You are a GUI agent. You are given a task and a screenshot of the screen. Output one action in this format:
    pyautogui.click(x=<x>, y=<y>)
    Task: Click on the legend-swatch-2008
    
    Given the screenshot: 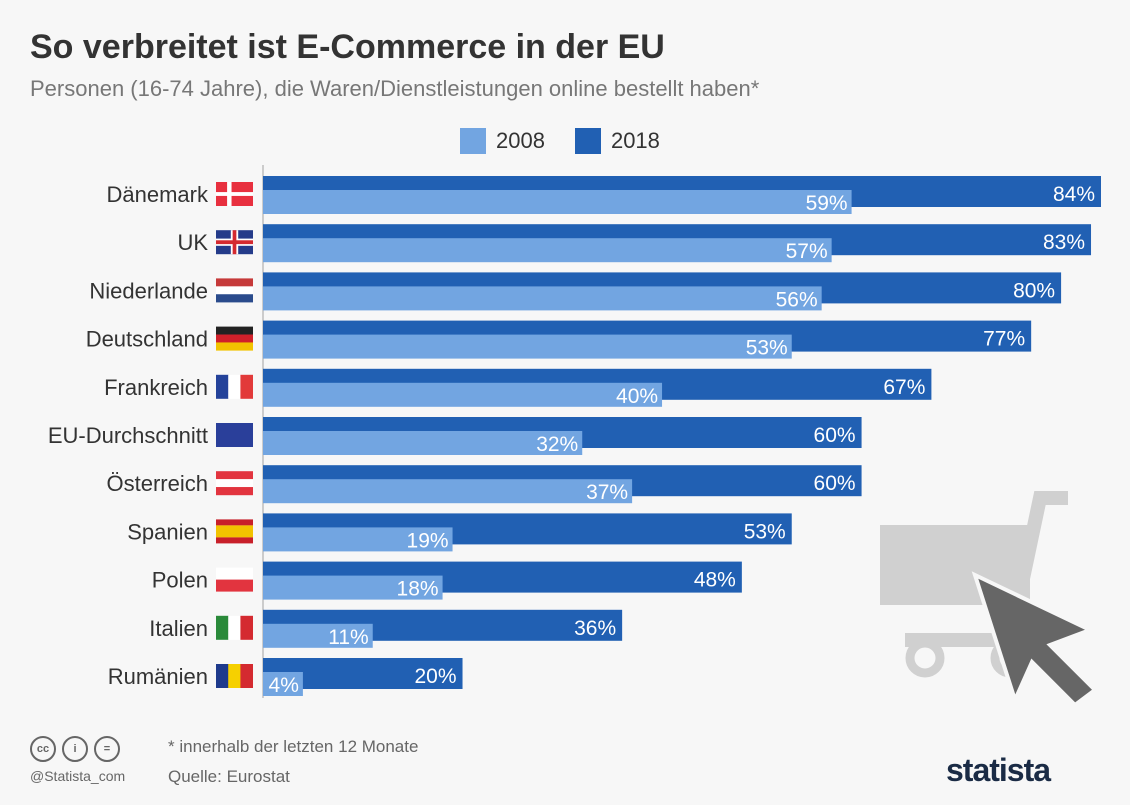 What is the action you would take?
    pyautogui.click(x=473, y=141)
    